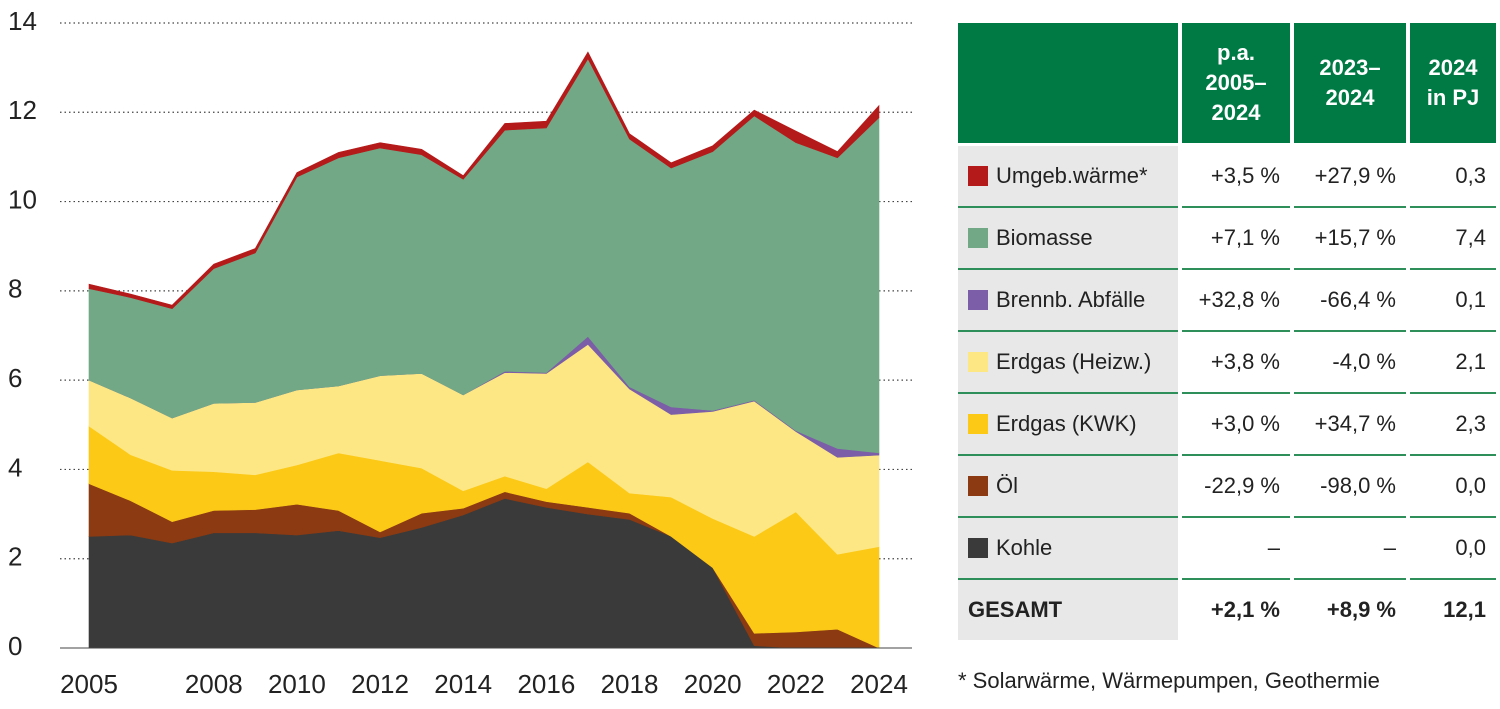  Describe the element at coordinates (1350, 237) in the screenshot. I see `stat-cell: +15,7 %` at that location.